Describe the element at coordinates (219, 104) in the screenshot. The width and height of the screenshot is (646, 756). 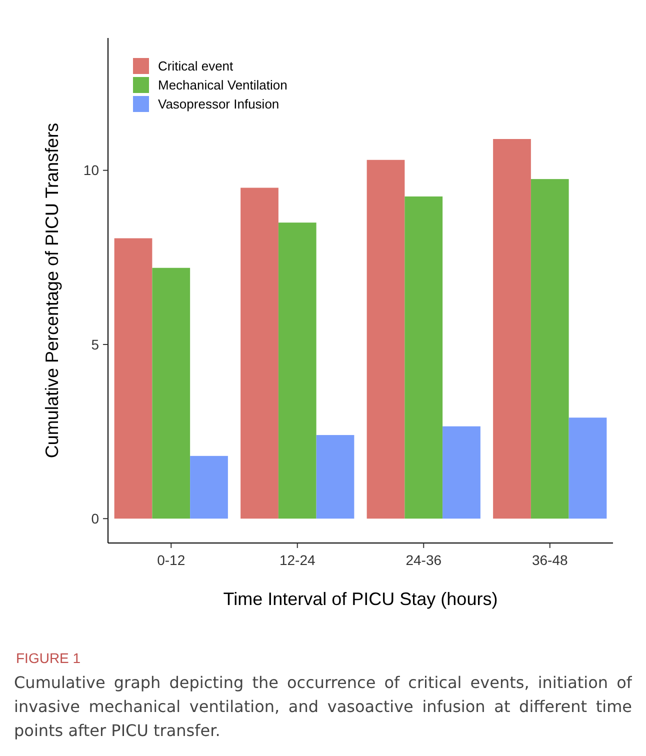
I see `legend-label: Vasopressor Infusion` at that location.